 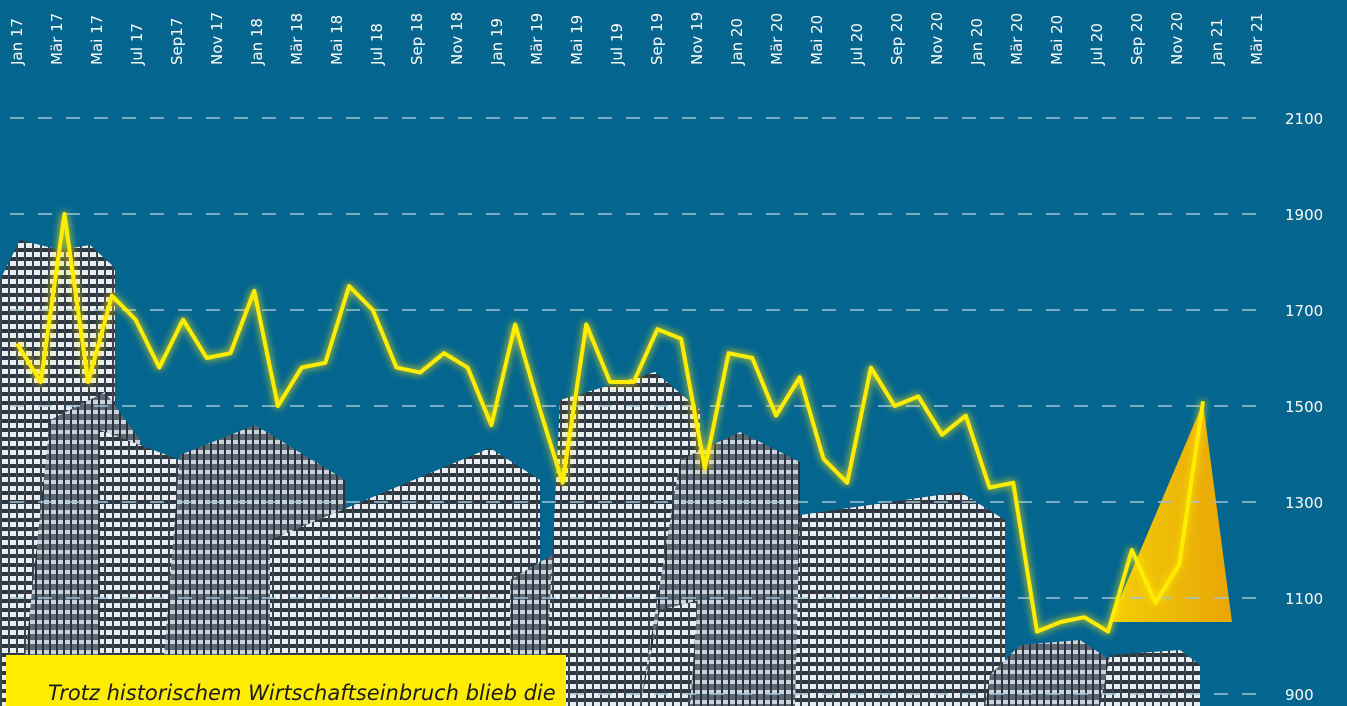 What do you see at coordinates (217, 38) in the screenshot?
I see `x-tick-label: Nov 17` at bounding box center [217, 38].